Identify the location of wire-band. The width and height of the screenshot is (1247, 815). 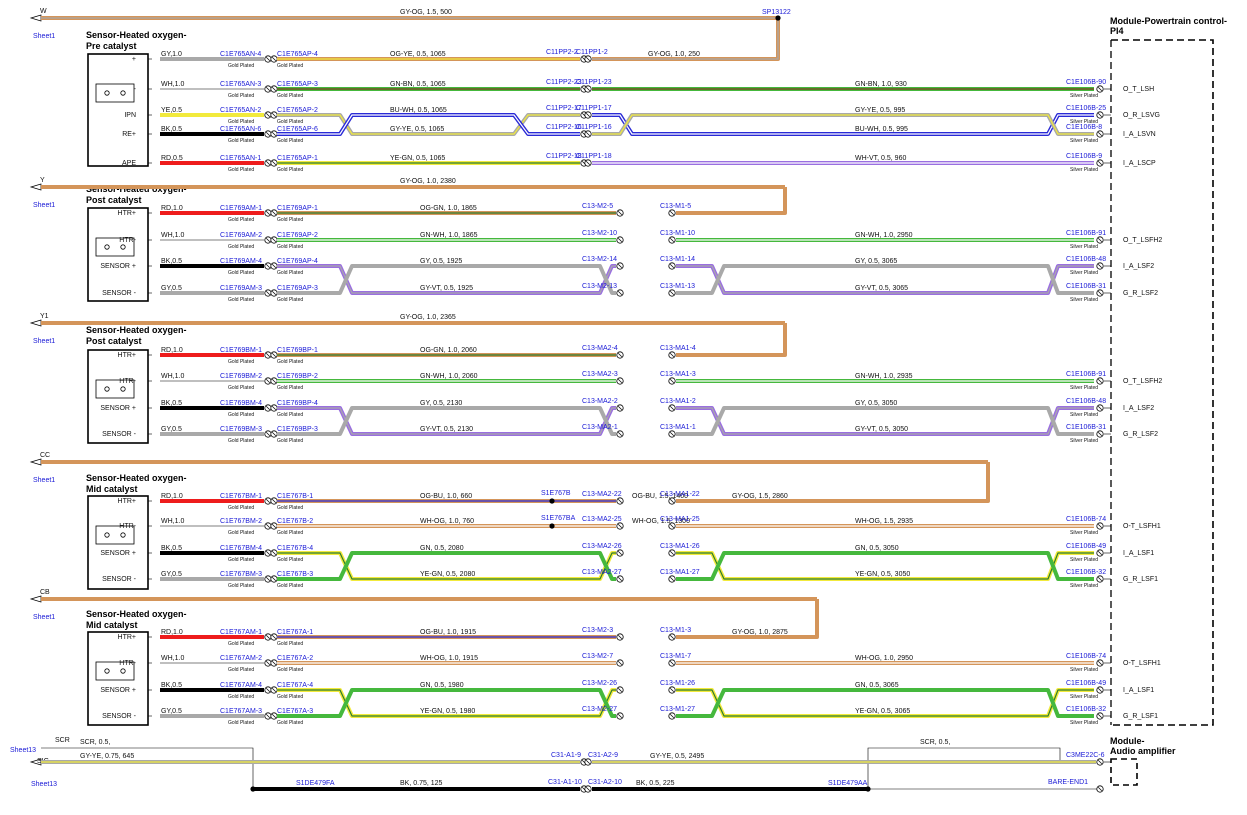
(833, 482).